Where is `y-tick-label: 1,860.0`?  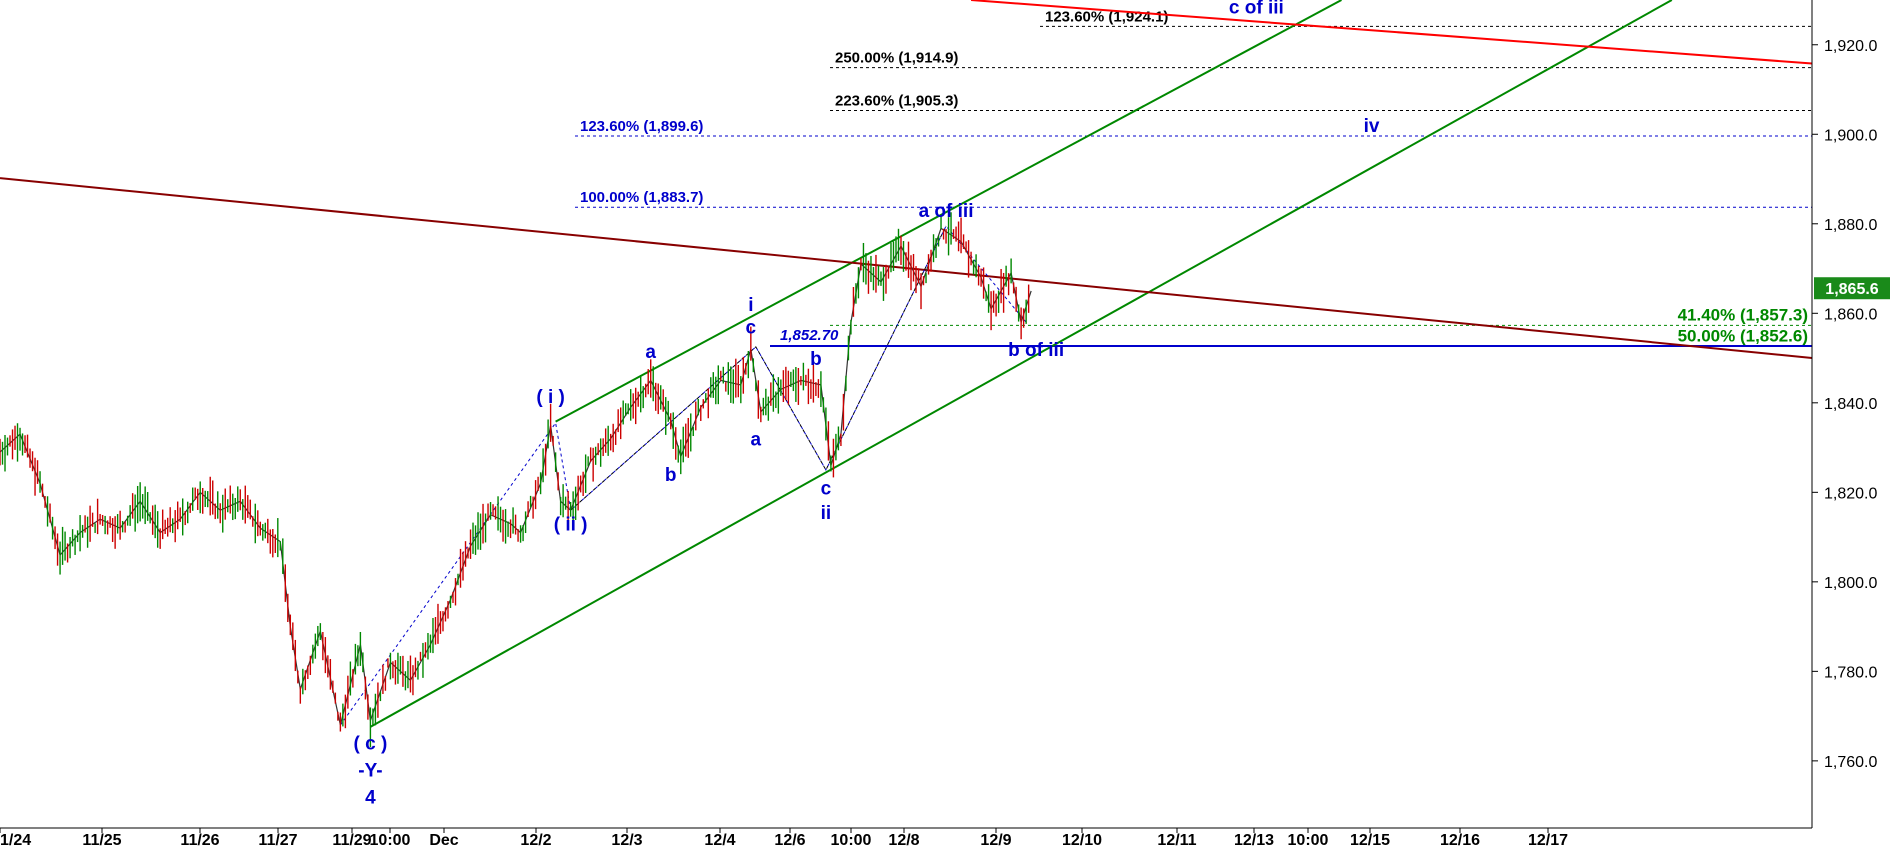 y-tick-label: 1,860.0 is located at coordinates (1850, 314).